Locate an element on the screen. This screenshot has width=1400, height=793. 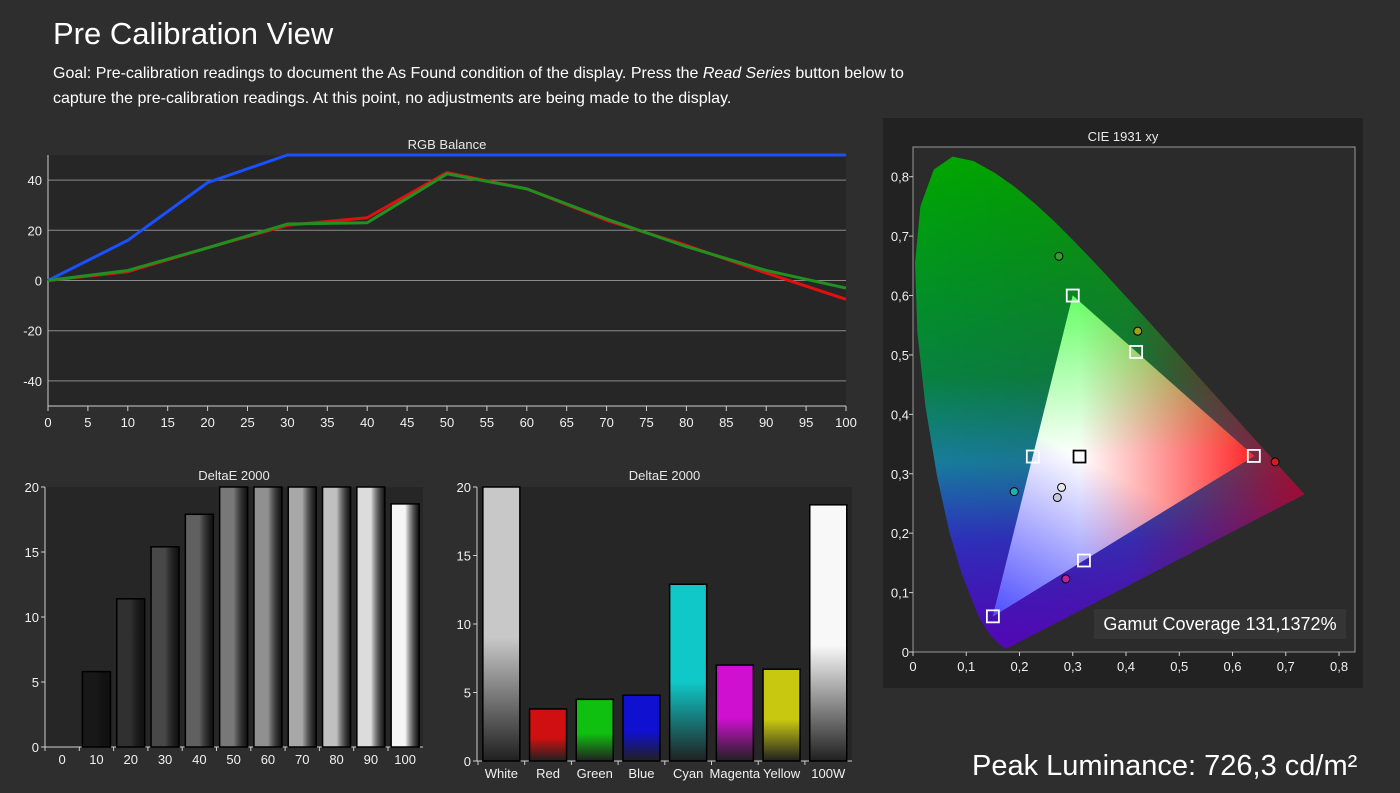
read-series-mention: Read Series is located at coordinates (746, 73).